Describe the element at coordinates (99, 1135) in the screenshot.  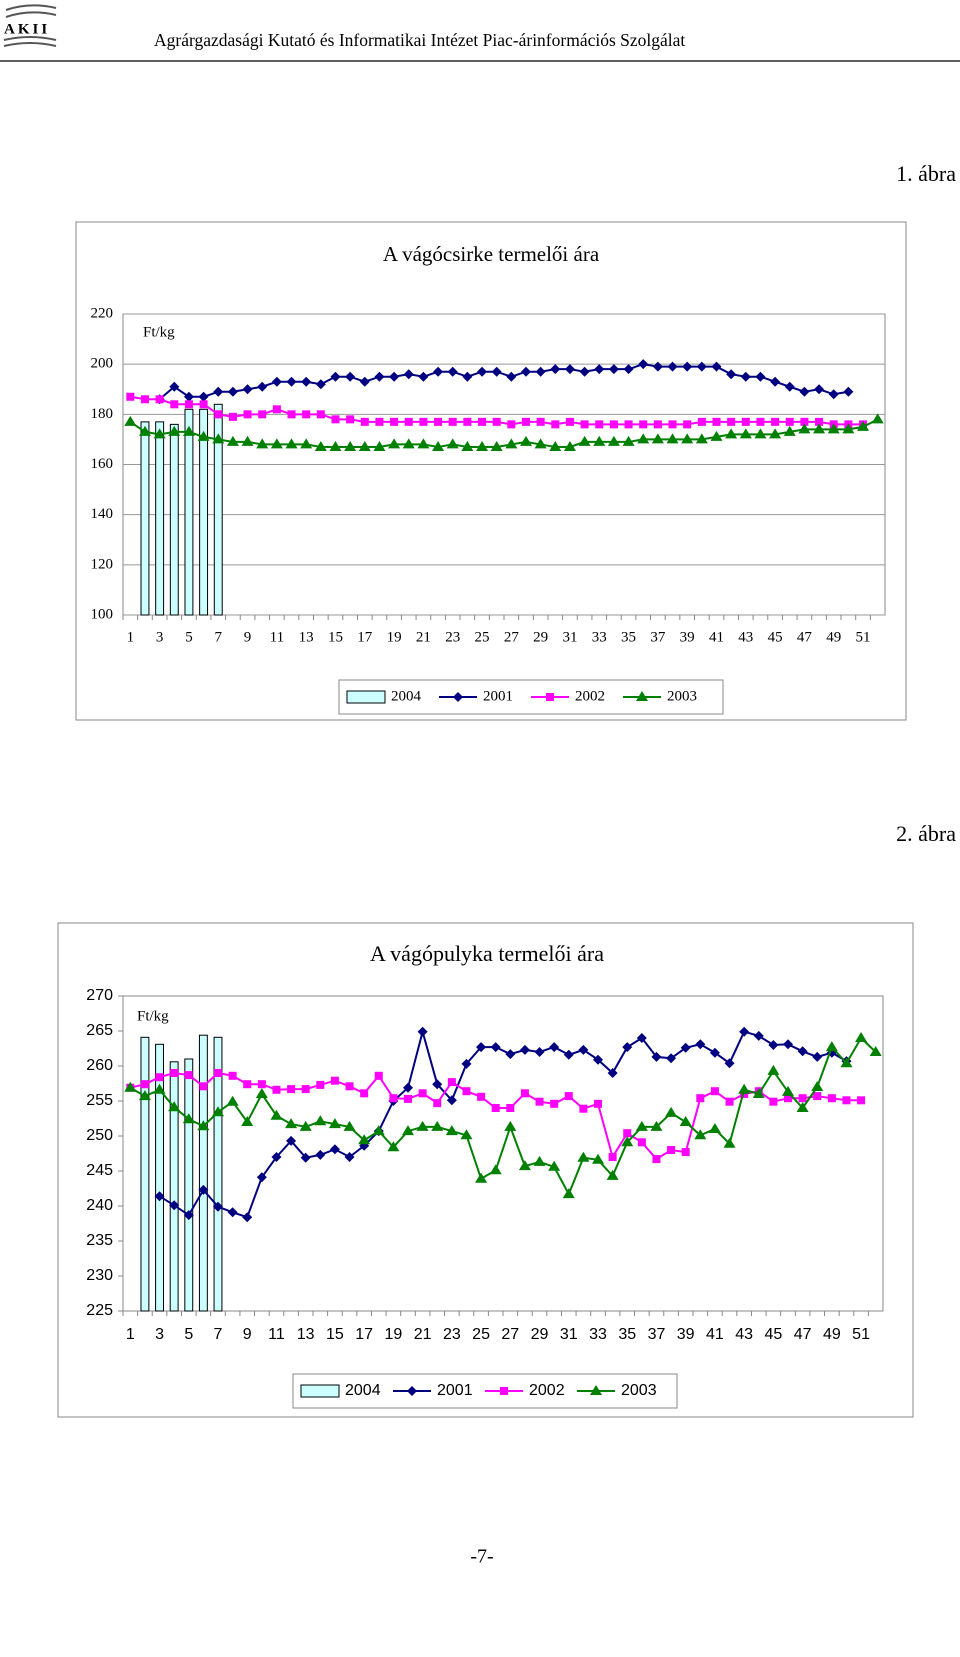
I see `y-tick-label: 250` at that location.